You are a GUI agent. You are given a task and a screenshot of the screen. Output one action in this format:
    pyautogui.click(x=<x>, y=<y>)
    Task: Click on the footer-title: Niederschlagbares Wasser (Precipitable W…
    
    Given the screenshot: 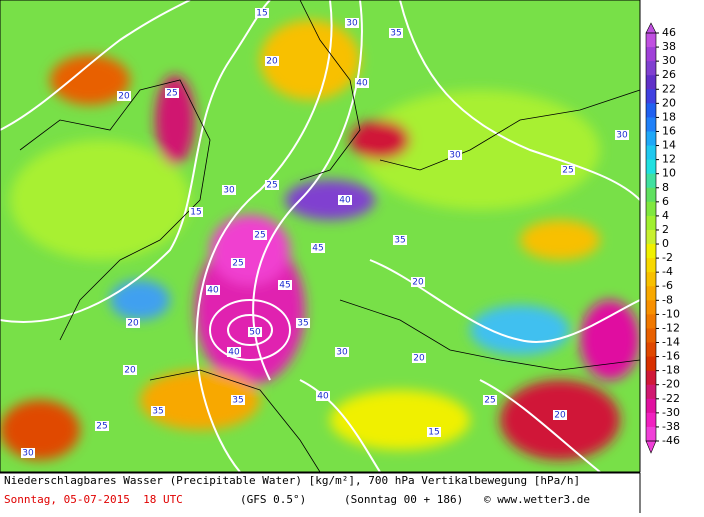 What is the action you would take?
    pyautogui.click(x=292, y=480)
    